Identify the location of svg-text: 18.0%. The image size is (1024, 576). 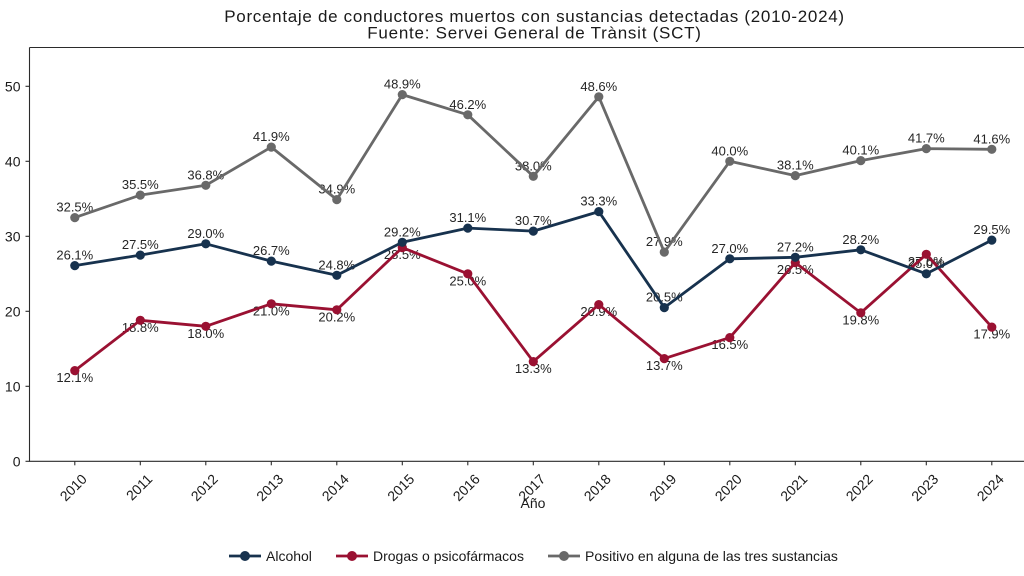
(205, 333).